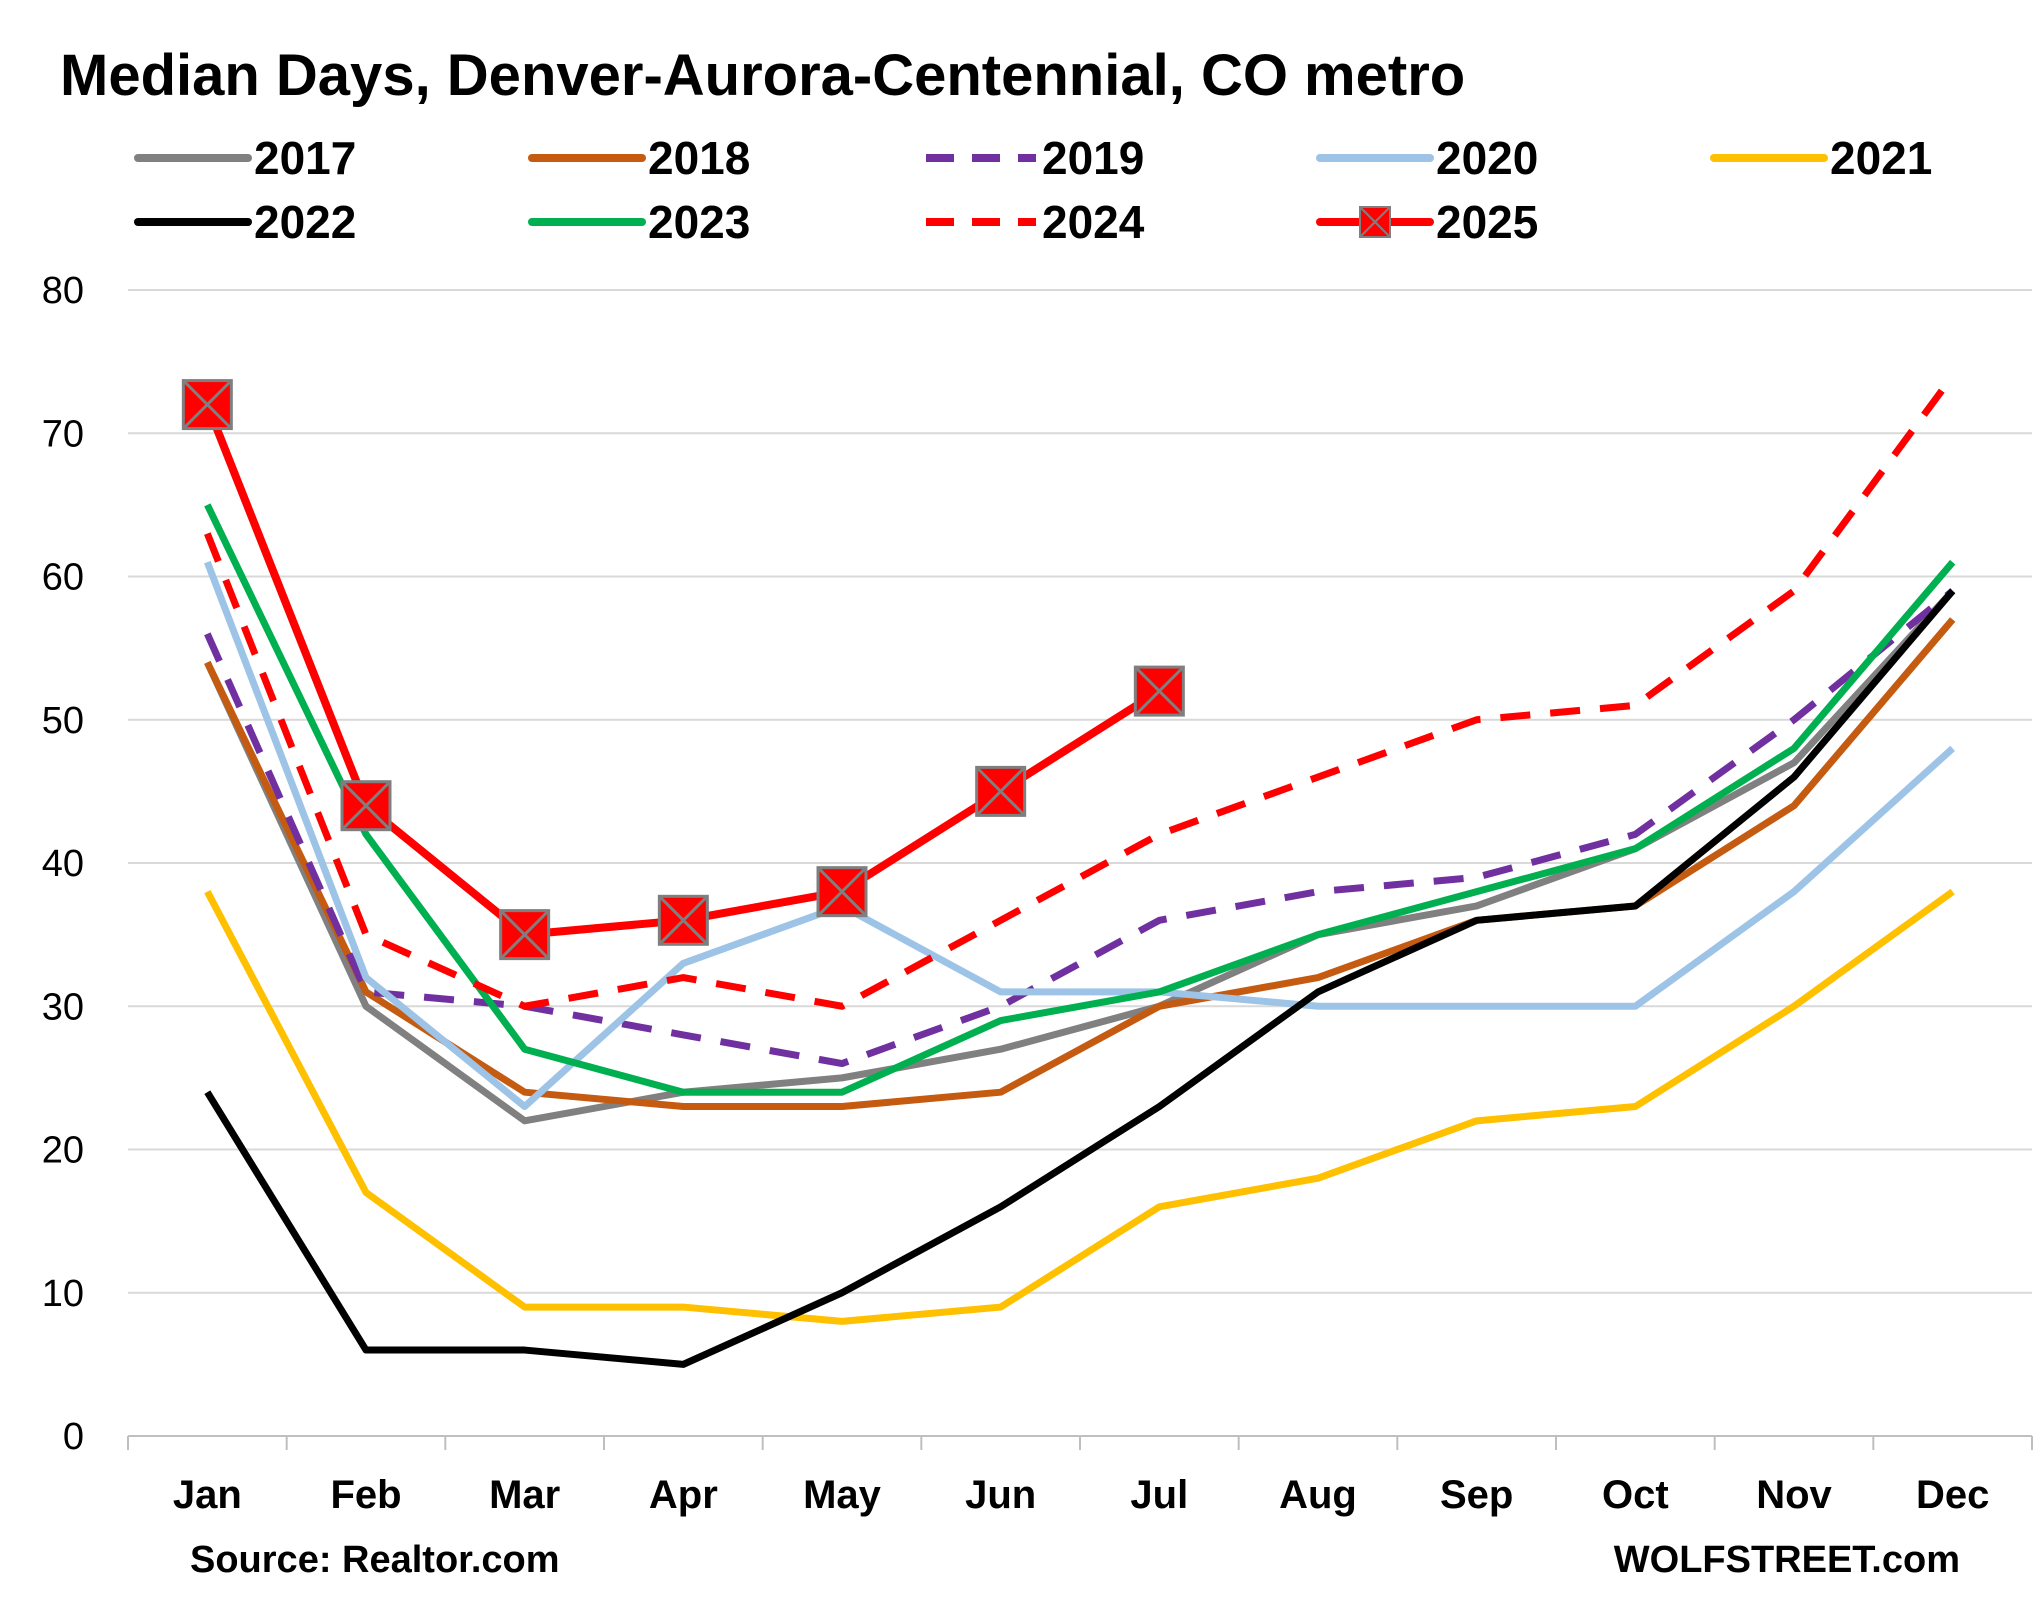  What do you see at coordinates (245, 222) in the screenshot?
I see `legend-item-2022: 2022` at bounding box center [245, 222].